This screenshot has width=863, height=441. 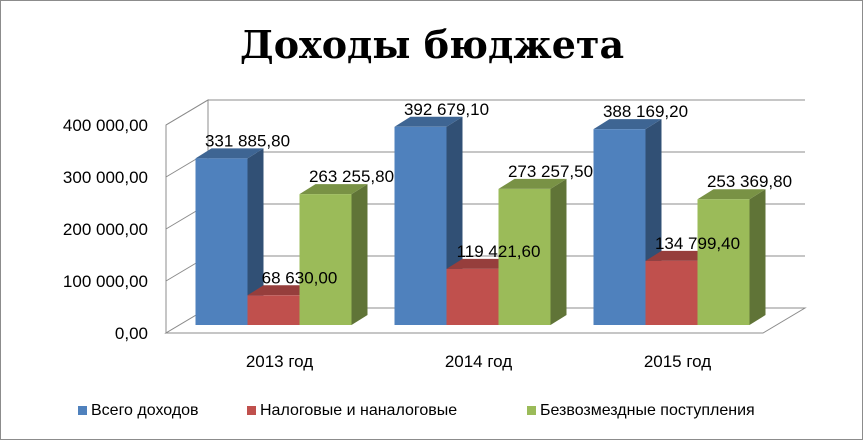 What do you see at coordinates (105, 125) in the screenshot?
I see `y-tick-label: 400 000,00` at bounding box center [105, 125].